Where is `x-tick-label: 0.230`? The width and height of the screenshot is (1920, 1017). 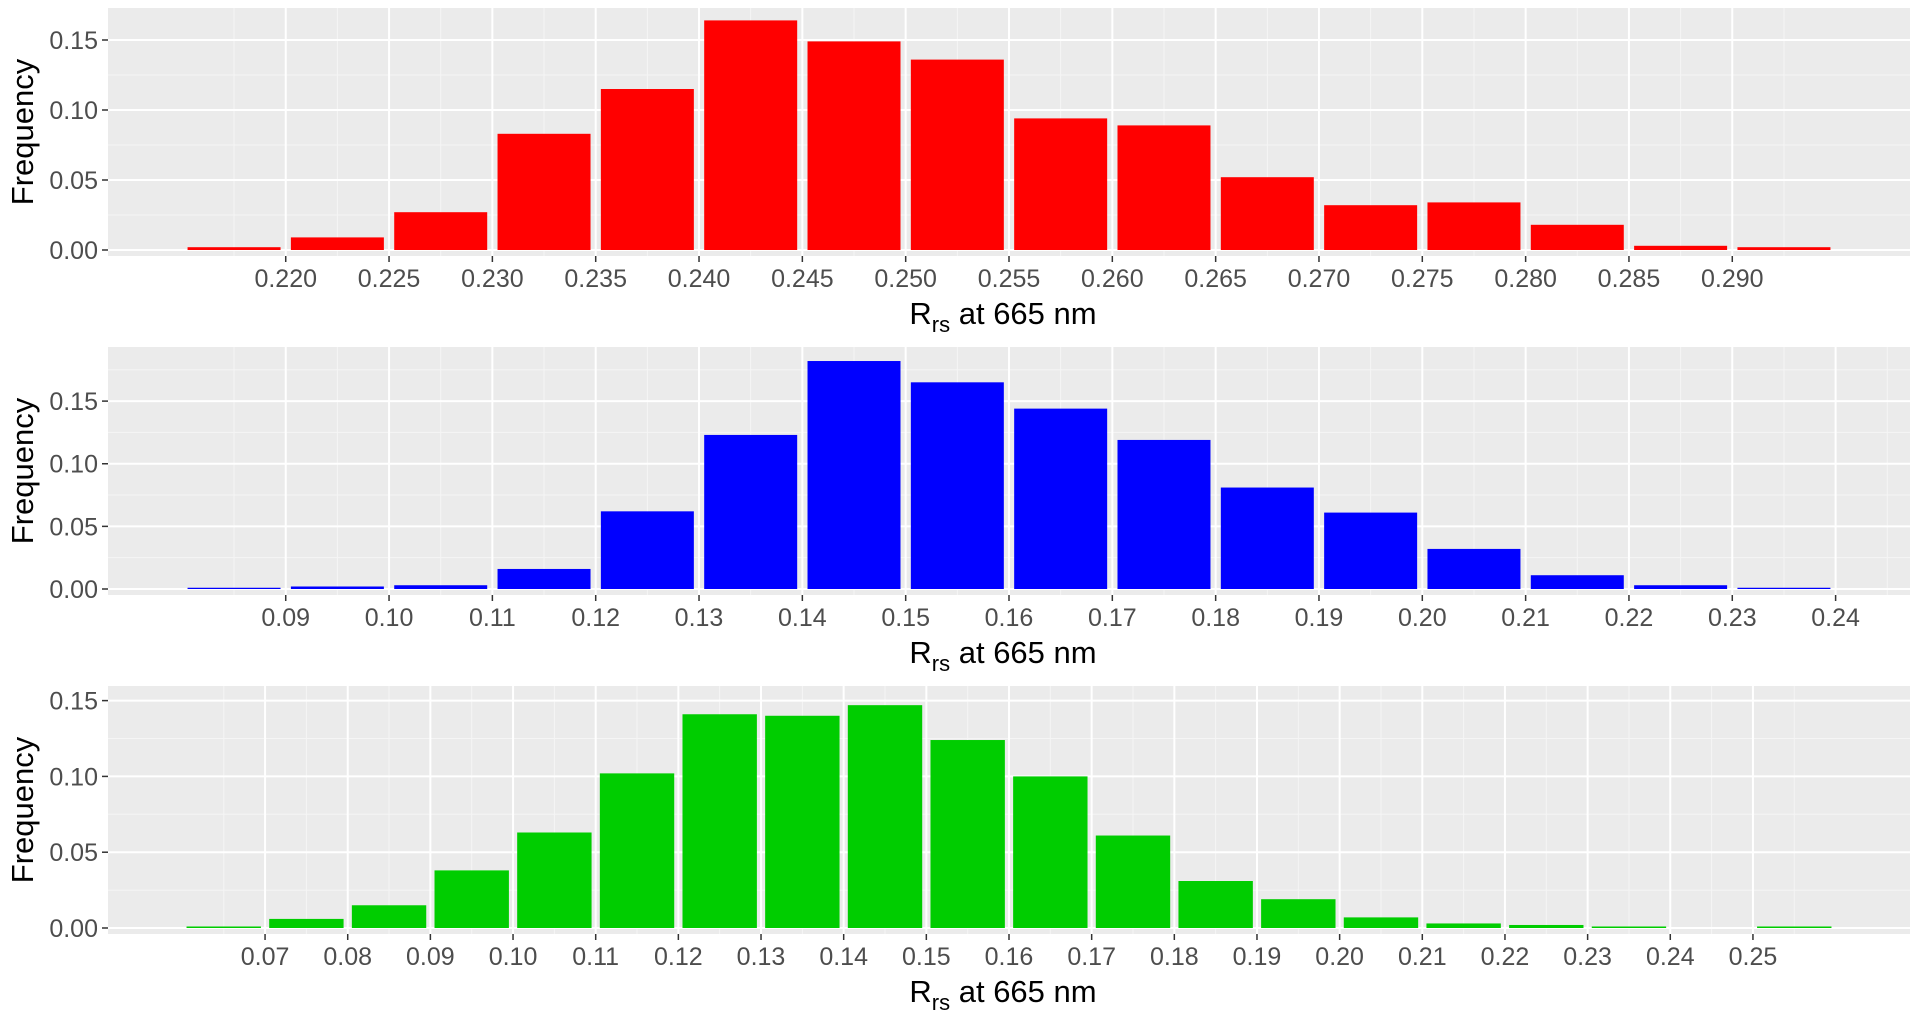
x-tick-label: 0.230 is located at coordinates (492, 279).